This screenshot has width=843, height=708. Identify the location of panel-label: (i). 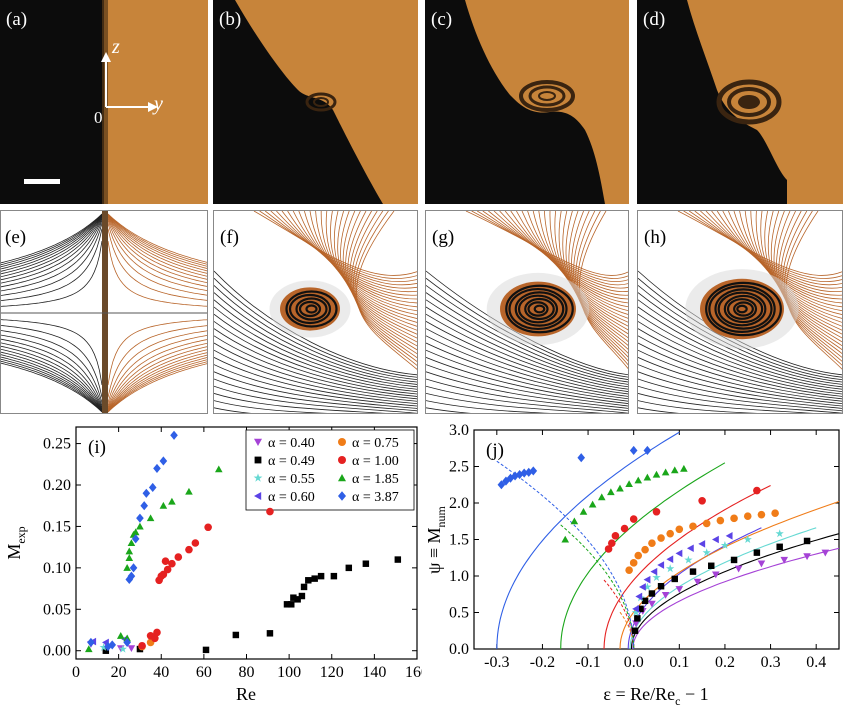
(97, 447).